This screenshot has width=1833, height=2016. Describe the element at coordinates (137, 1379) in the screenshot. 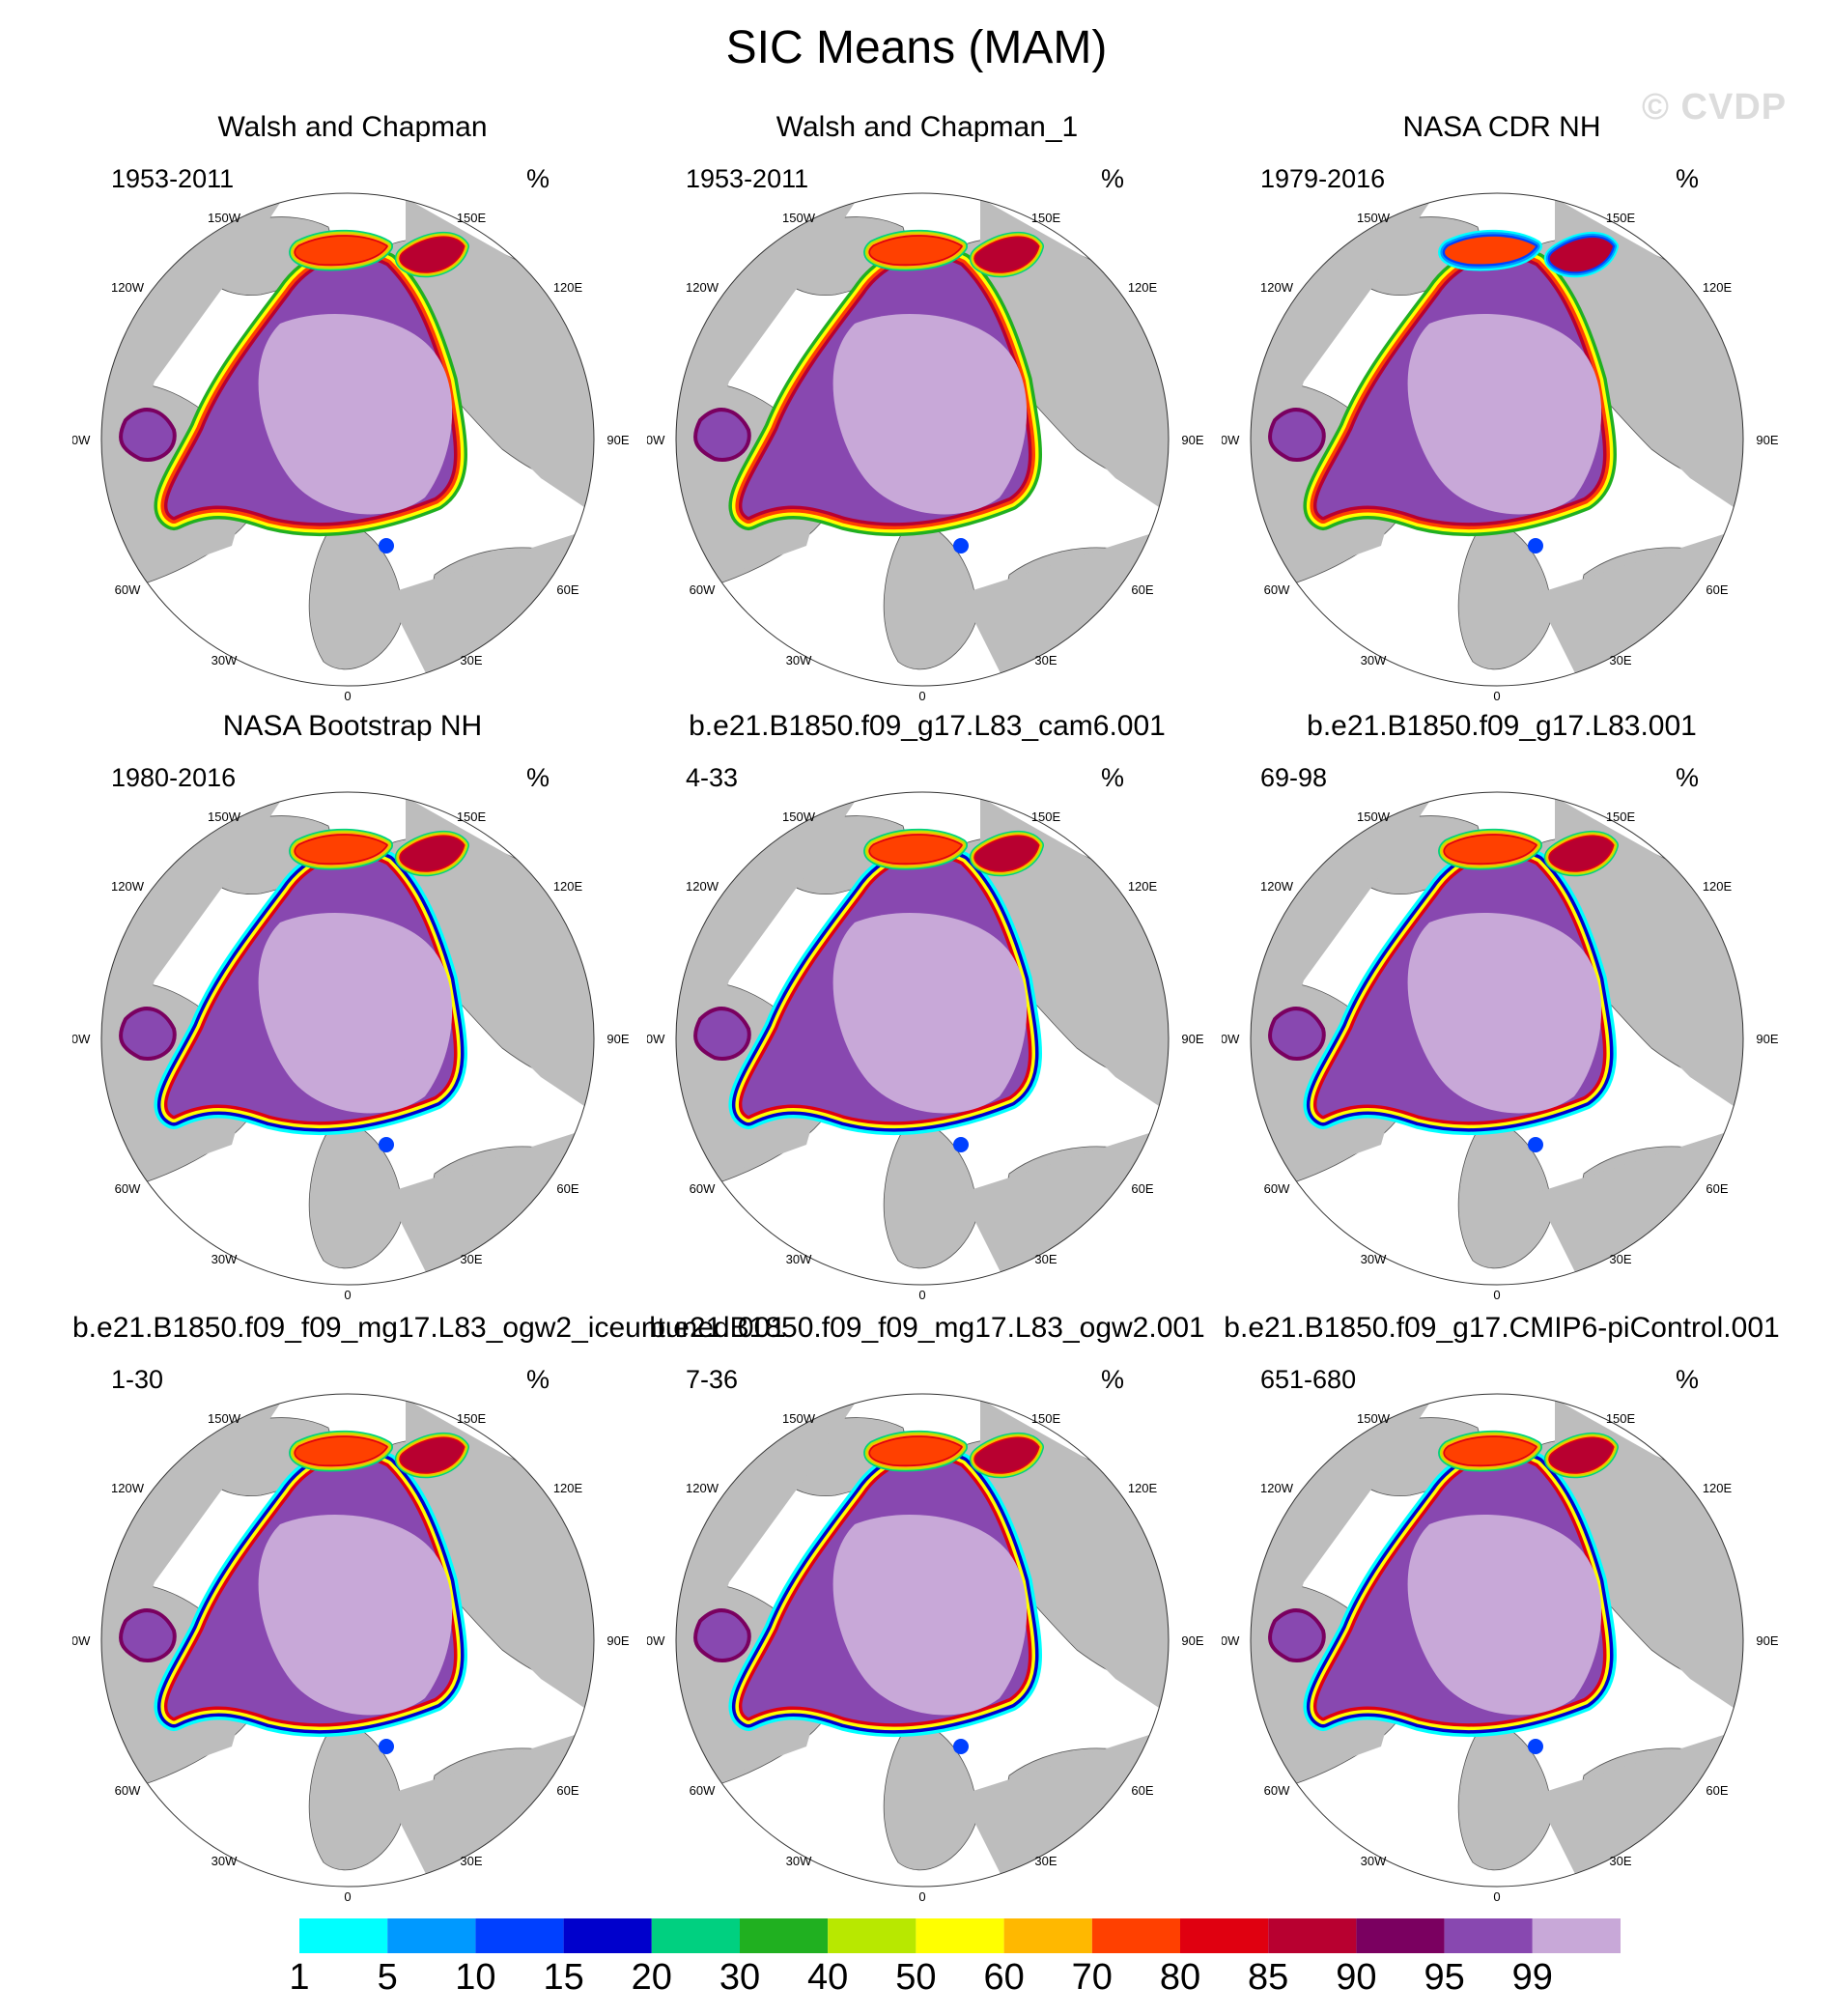

I see `panel-period: 1-30` at that location.